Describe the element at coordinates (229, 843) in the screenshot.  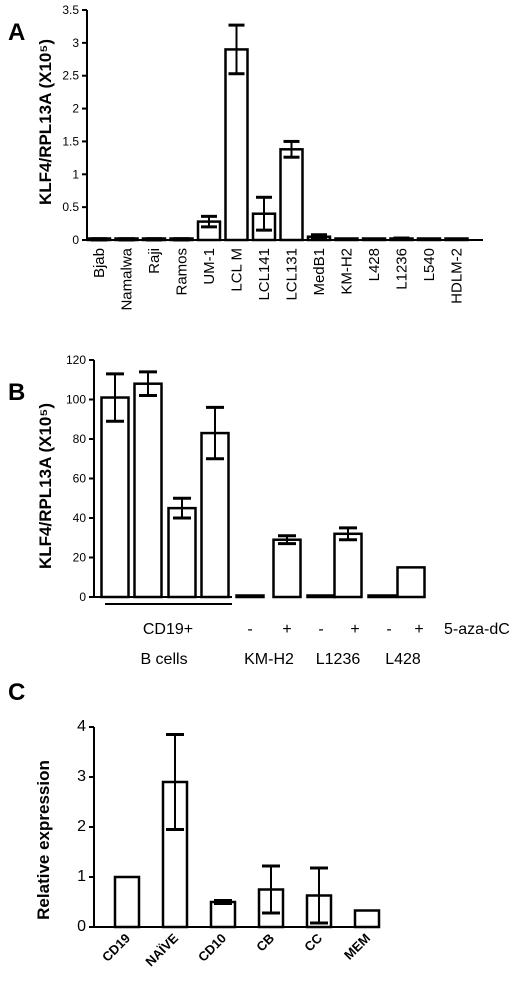
I see `panel-c-chart: 0 1 2 3 4 CD19 NAÏVE CD10 CB CC MEM` at that location.